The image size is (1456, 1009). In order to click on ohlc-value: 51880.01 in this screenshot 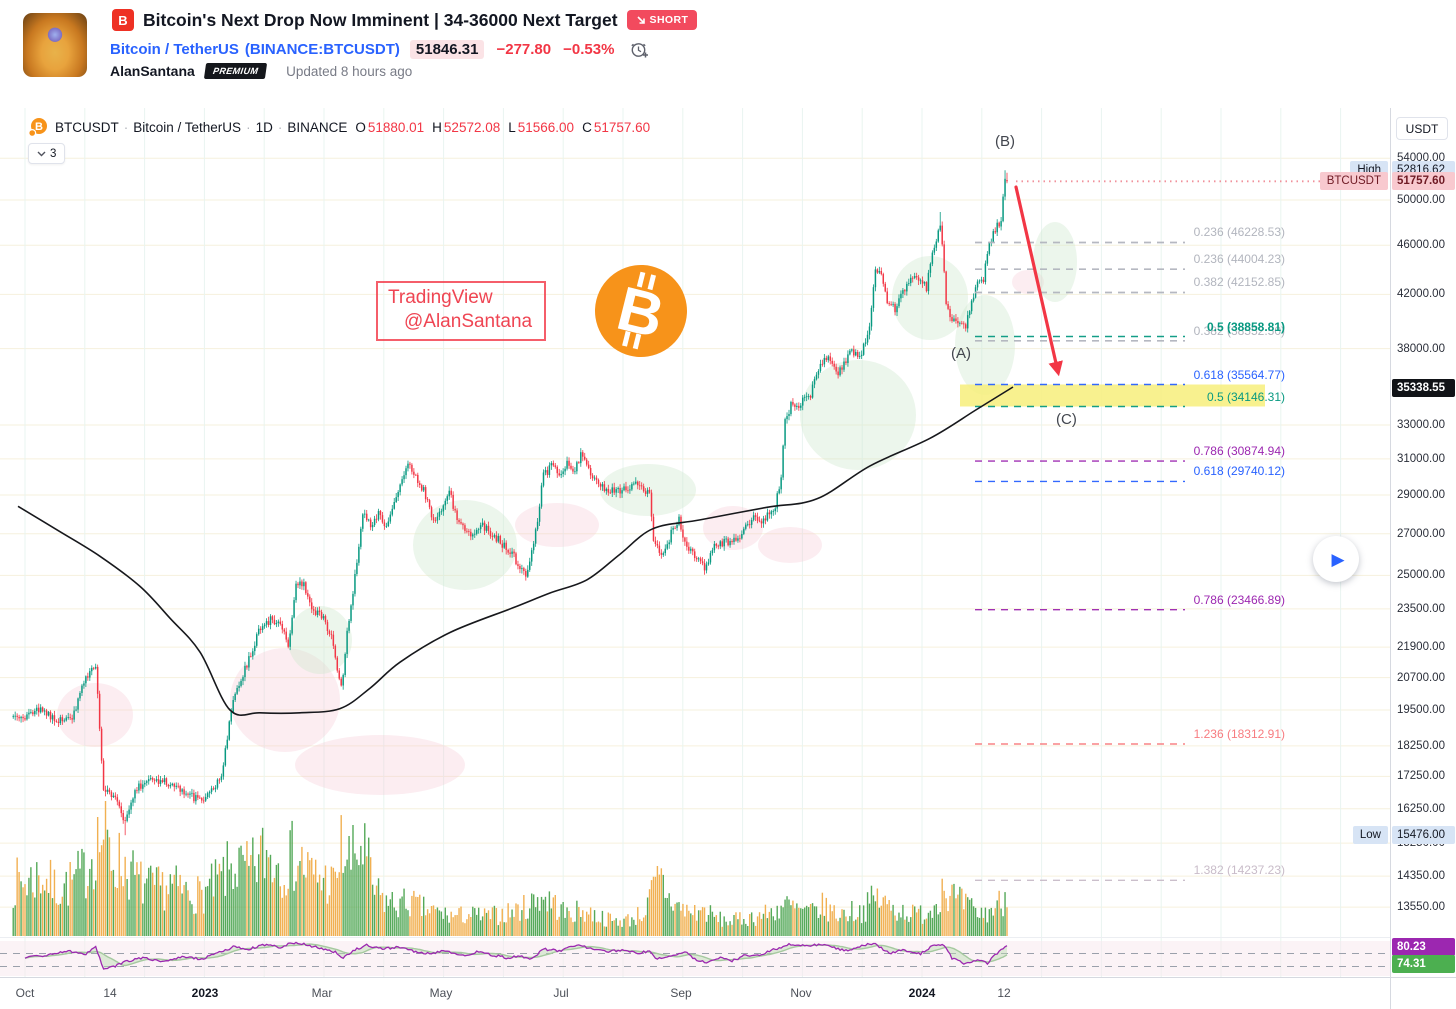, I will do `click(396, 127)`.